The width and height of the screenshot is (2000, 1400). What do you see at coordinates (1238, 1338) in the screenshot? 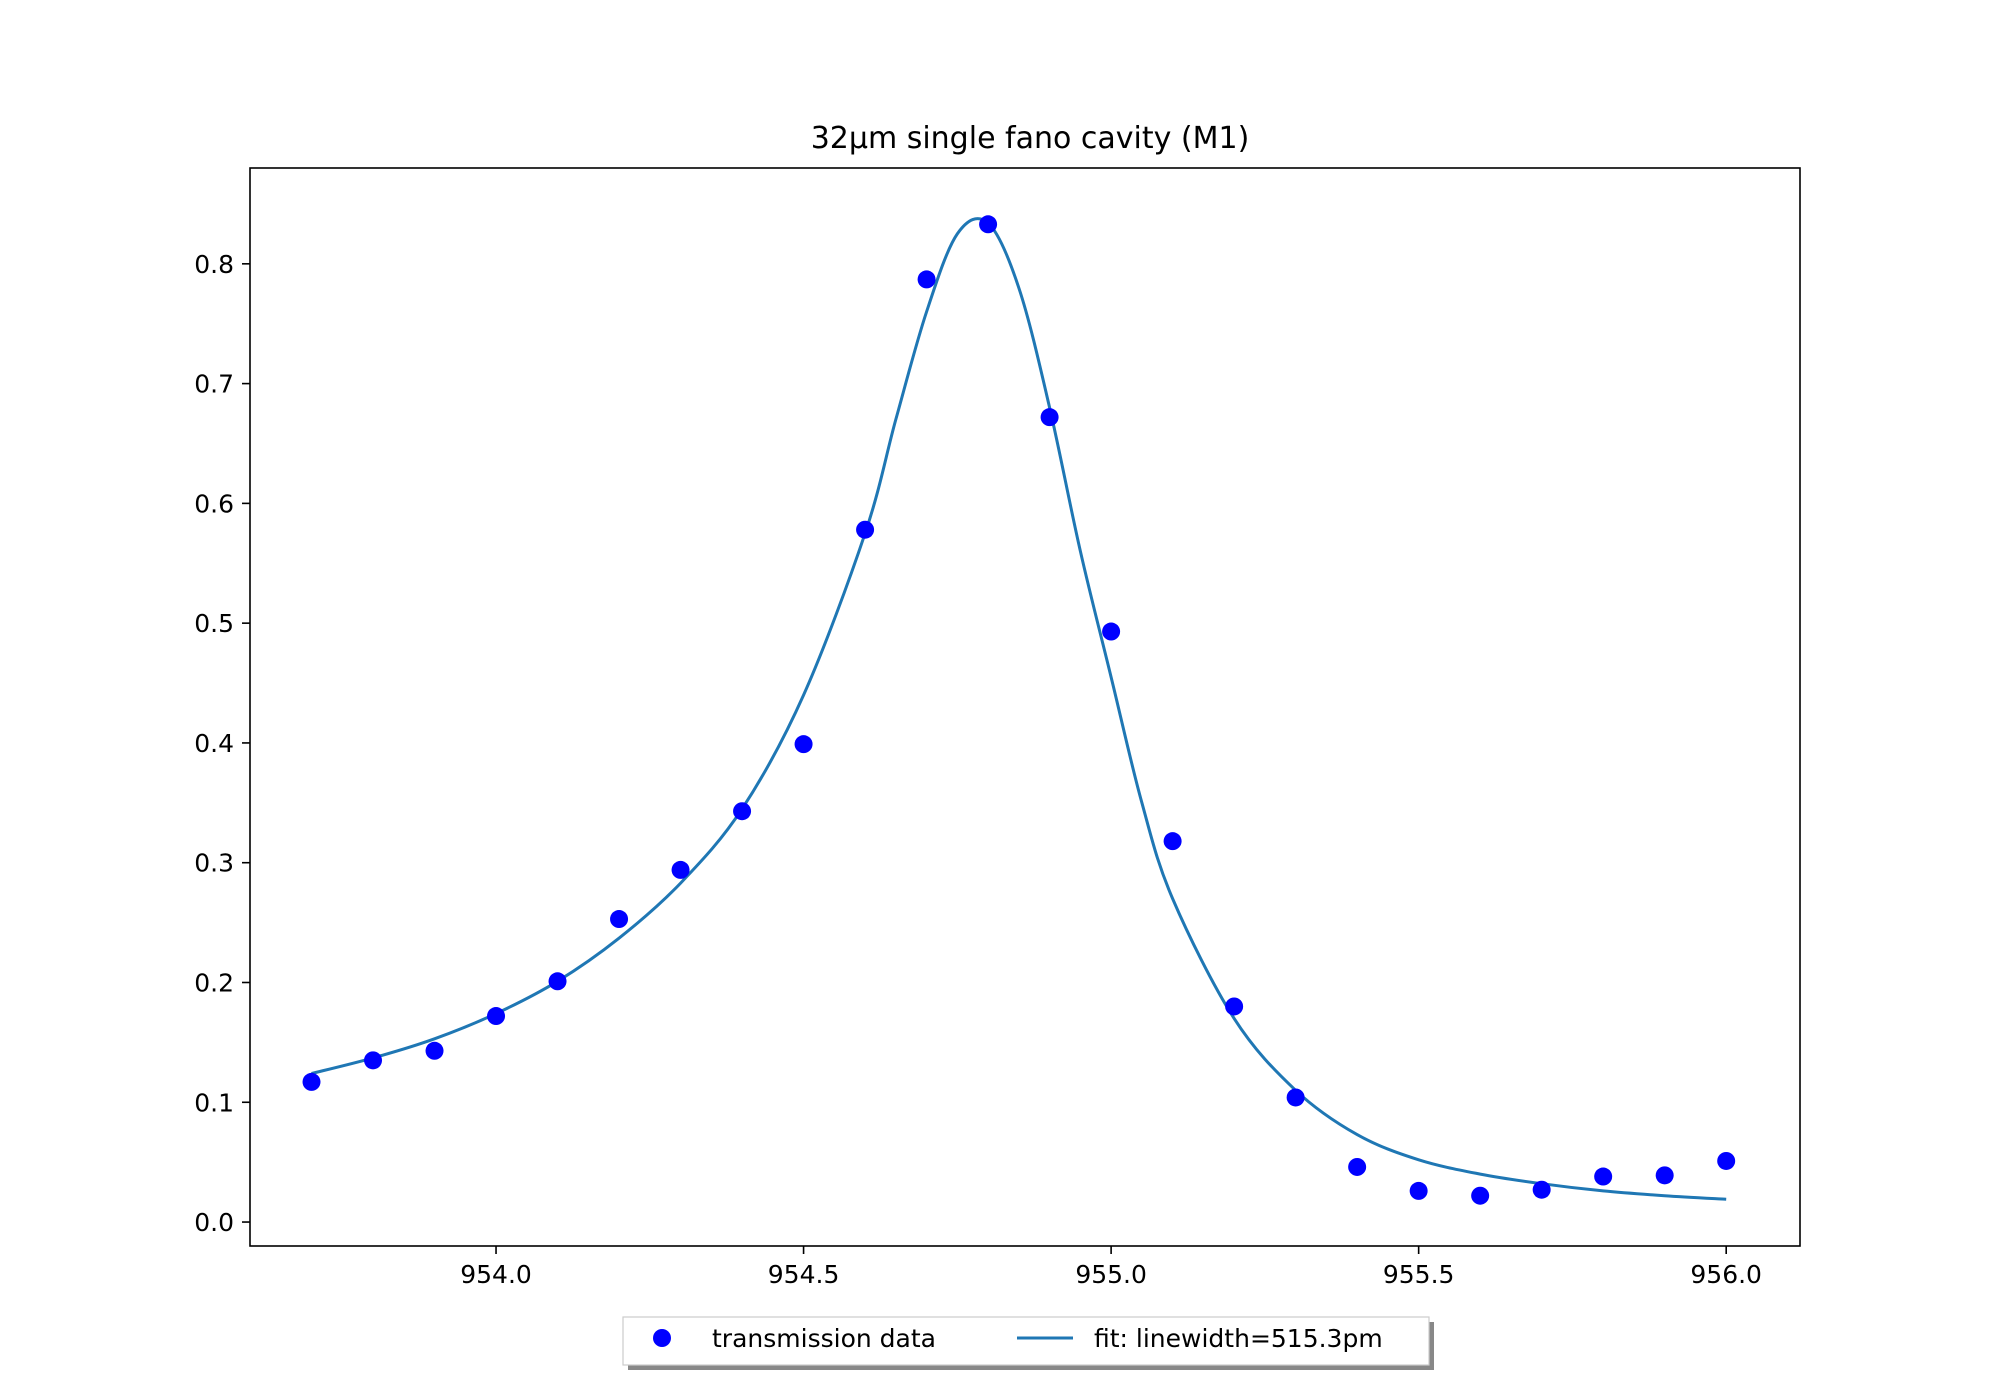
I see `legend-label-fit: fit: linewidth=515.3pm` at bounding box center [1238, 1338].